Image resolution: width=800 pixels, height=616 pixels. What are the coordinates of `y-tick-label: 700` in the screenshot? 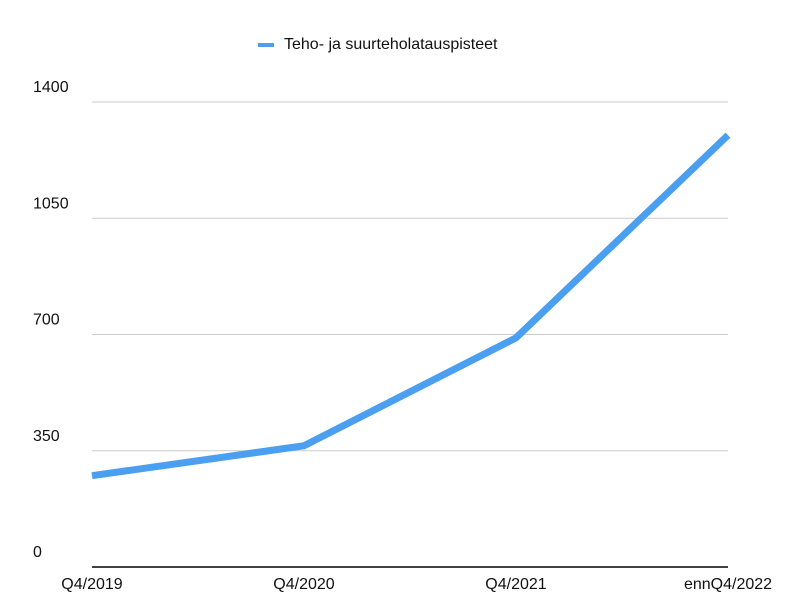 It's located at (46, 320).